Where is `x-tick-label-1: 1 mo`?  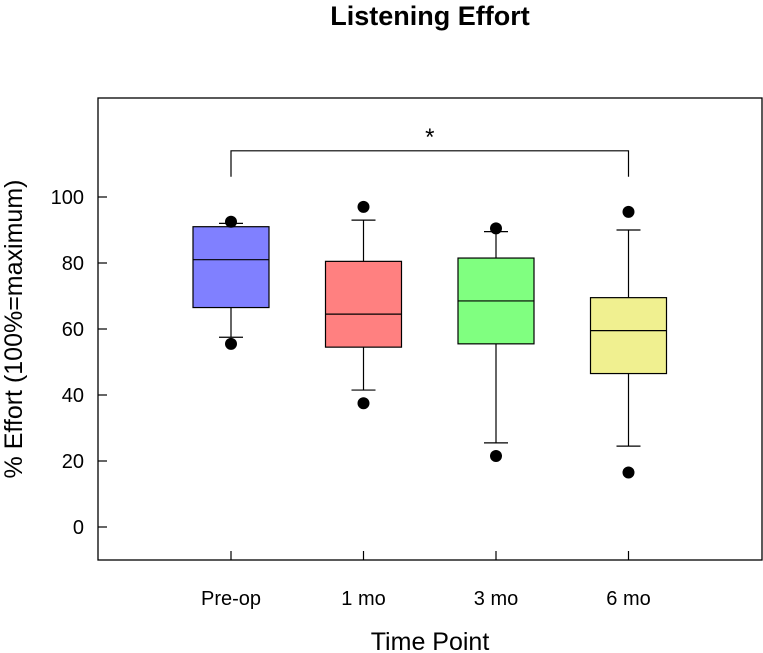 x-tick-label-1: 1 mo is located at coordinates (363, 599).